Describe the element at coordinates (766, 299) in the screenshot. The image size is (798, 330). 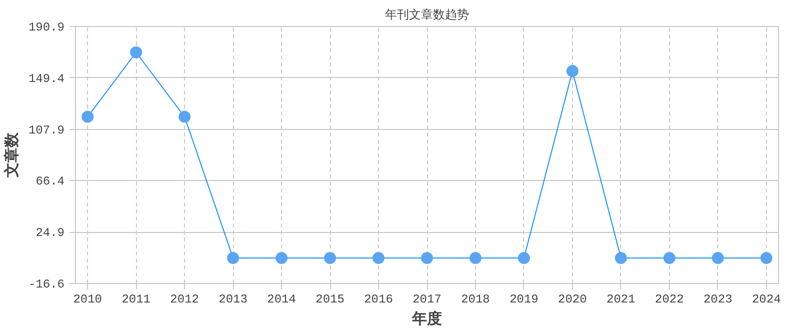
I see `x-tick-label: 2024` at that location.